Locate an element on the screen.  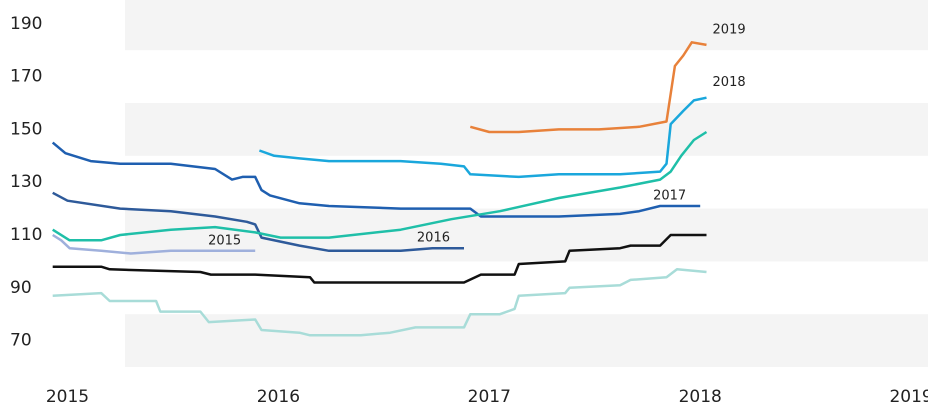
x-tick-label: 2019 is located at coordinates (908, 396).